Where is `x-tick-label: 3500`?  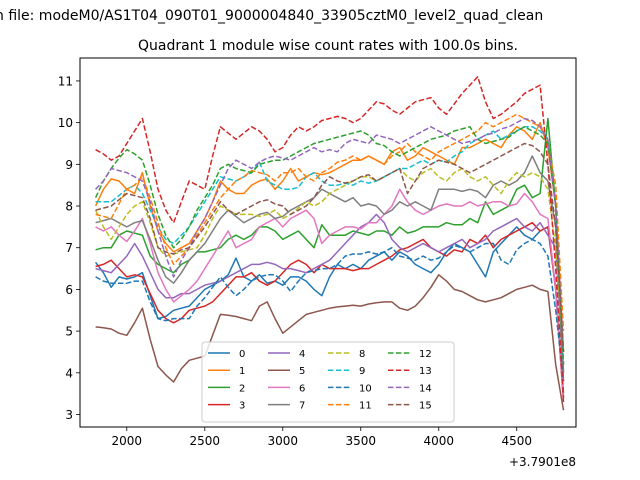
x-tick-label: 3500 is located at coordinates (360, 441).